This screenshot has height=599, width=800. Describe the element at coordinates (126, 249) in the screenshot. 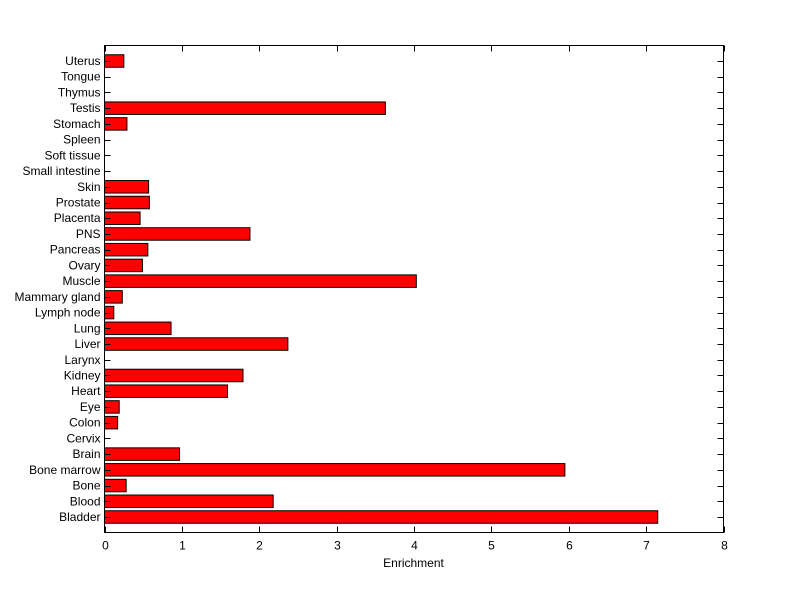

I see `bar-pancreas` at that location.